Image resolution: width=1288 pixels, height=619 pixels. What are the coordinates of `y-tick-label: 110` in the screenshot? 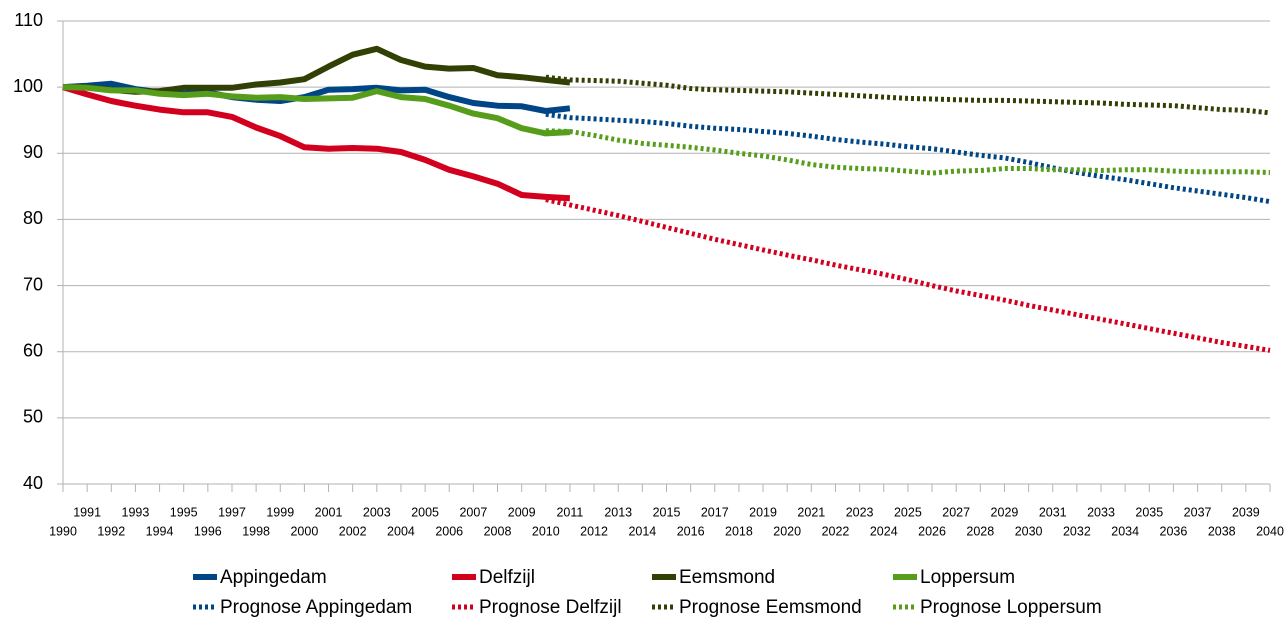 It's located at (28, 20).